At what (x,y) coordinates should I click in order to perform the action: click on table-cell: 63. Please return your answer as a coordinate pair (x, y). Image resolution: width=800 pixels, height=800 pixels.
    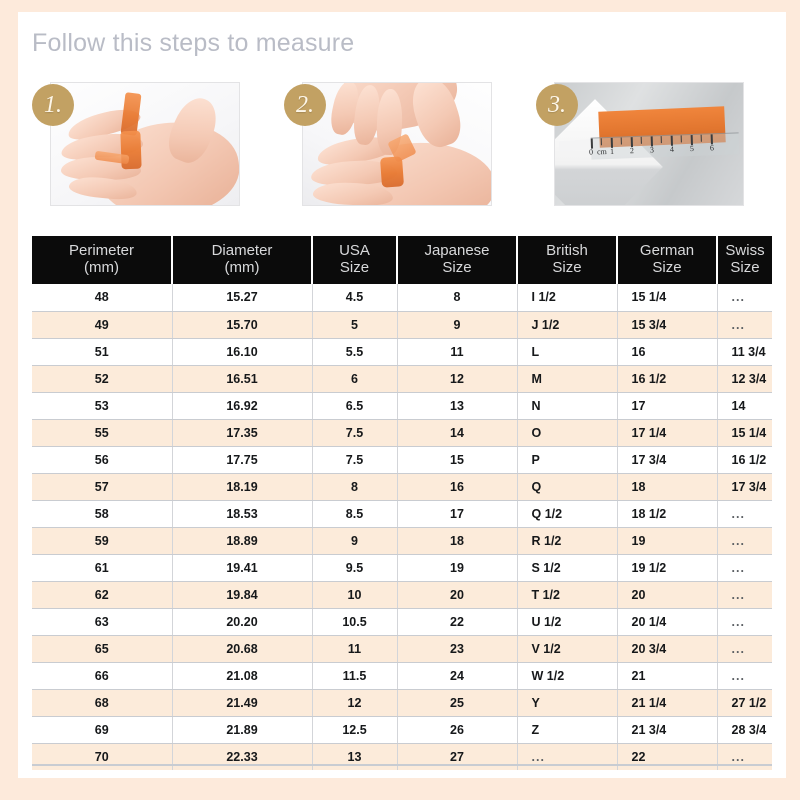
    Looking at the image, I should click on (102, 622).